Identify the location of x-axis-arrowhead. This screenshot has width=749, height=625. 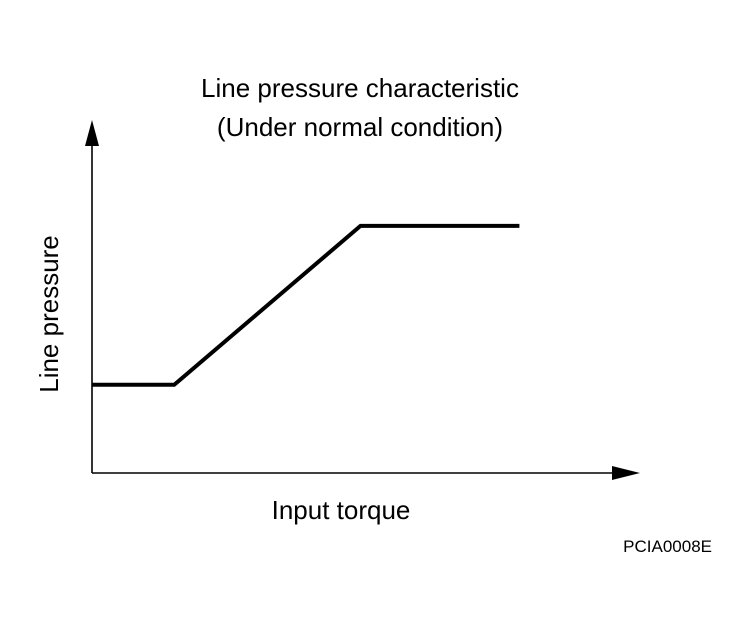
(626, 473).